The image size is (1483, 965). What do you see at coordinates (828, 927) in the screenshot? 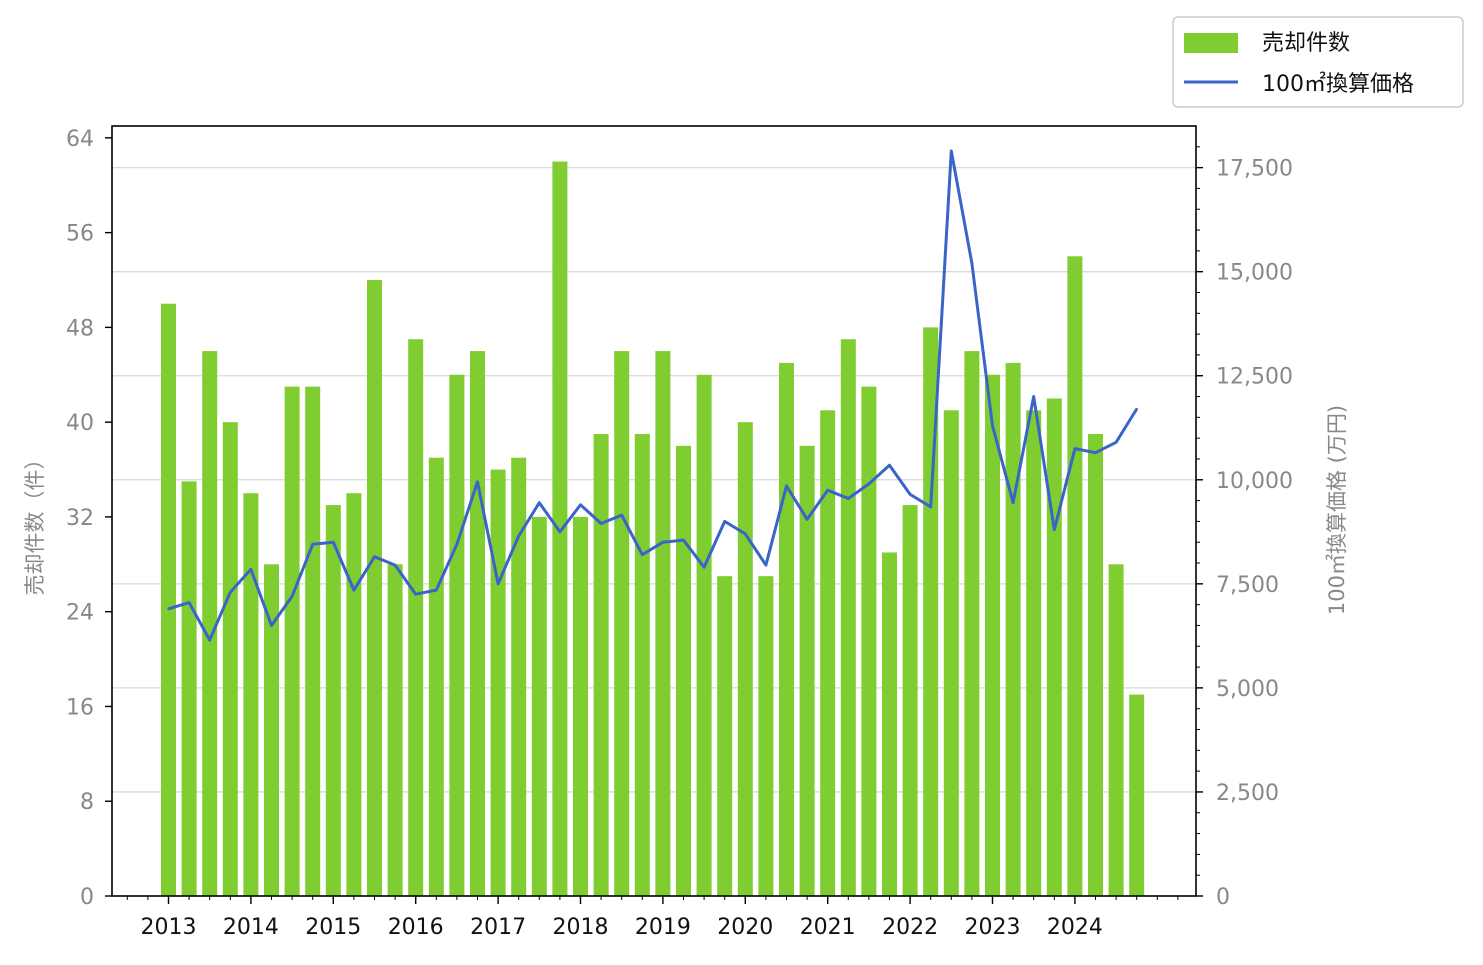
I see `x-tick-label: 2021` at bounding box center [828, 927].